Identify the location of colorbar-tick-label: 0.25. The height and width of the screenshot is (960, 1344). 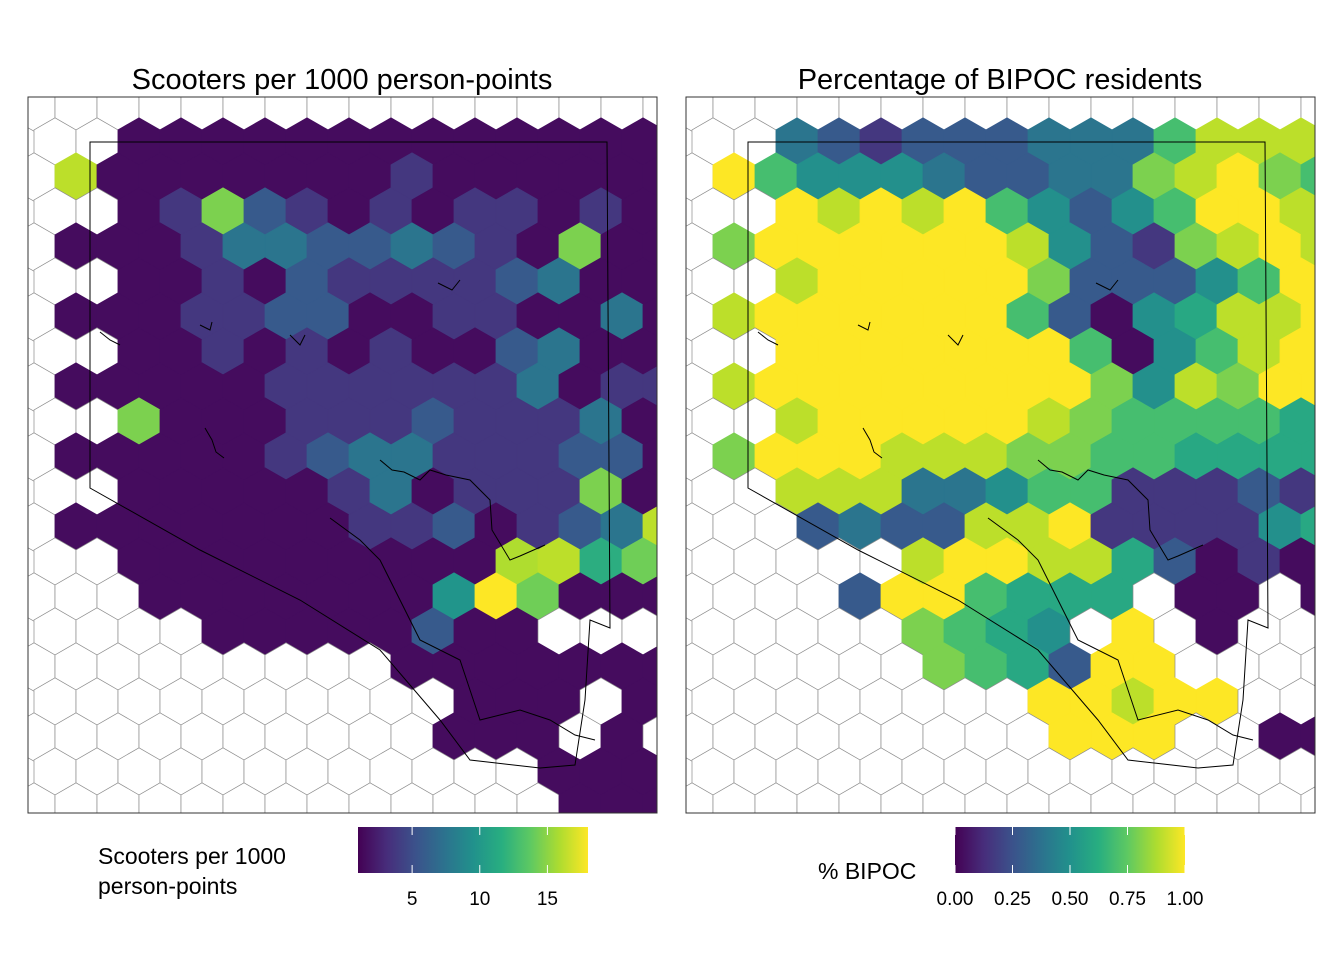
(1012, 899).